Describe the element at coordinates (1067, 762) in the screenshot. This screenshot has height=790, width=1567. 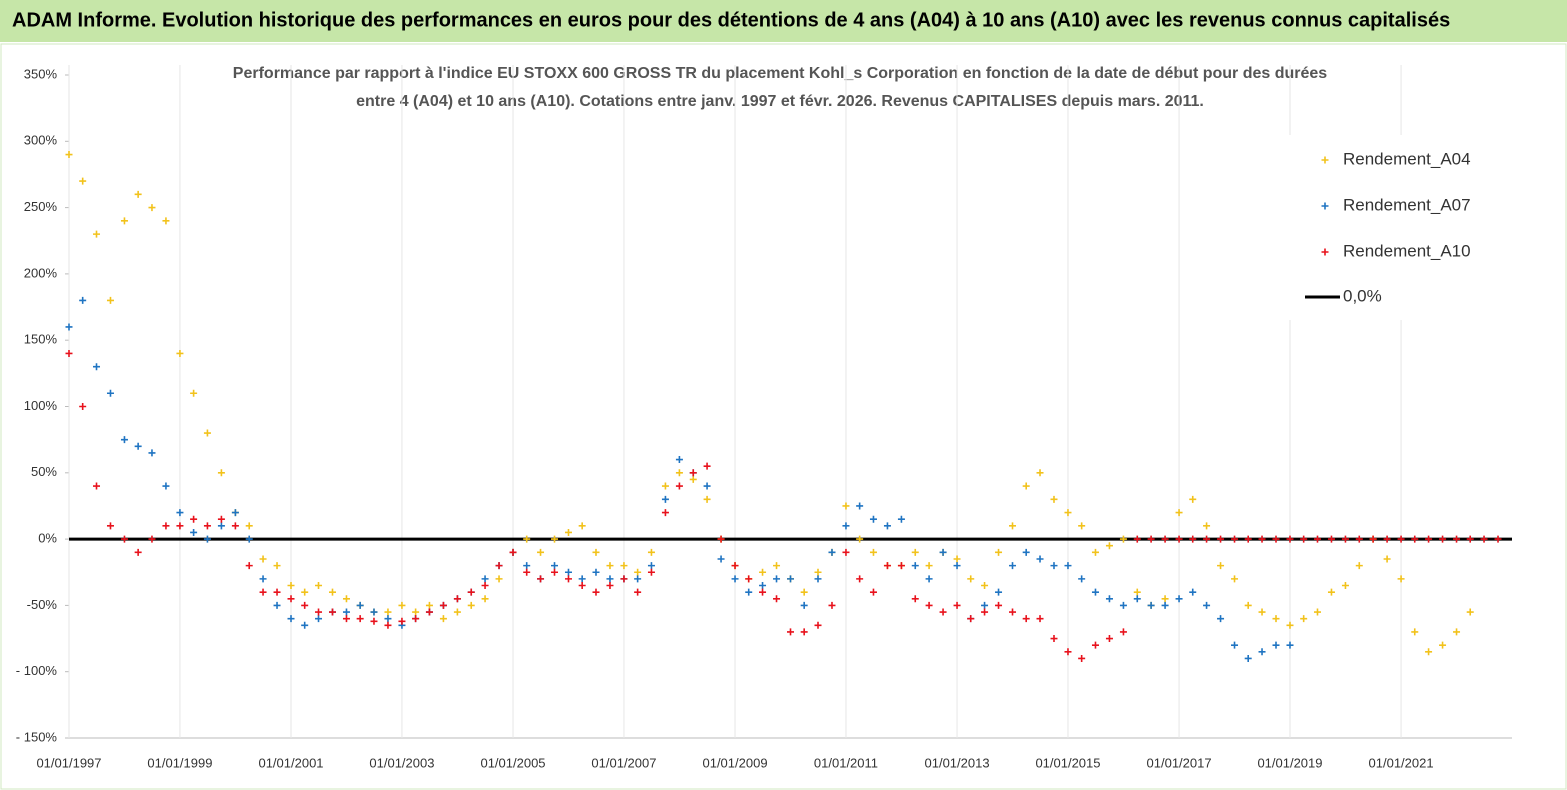
I see `x-tick-label: 01/01/2015` at that location.